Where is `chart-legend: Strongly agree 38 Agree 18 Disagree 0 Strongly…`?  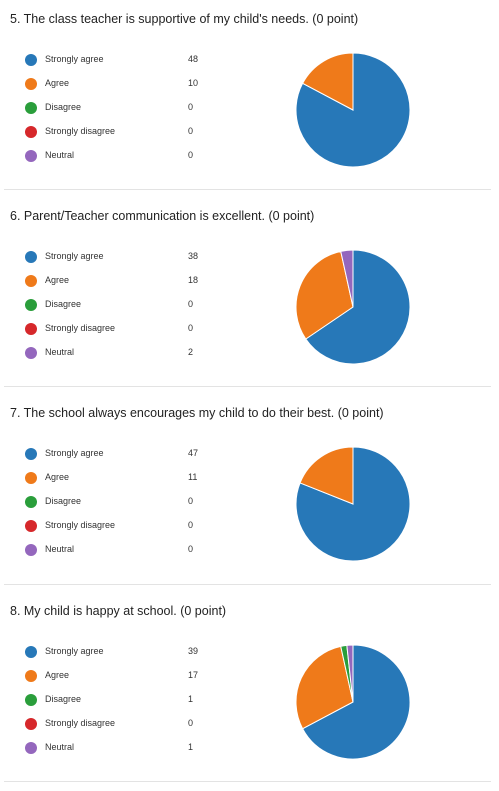 chart-legend: Strongly agree 38 Agree 18 Disagree 0 Strongly… is located at coordinates (125, 310).